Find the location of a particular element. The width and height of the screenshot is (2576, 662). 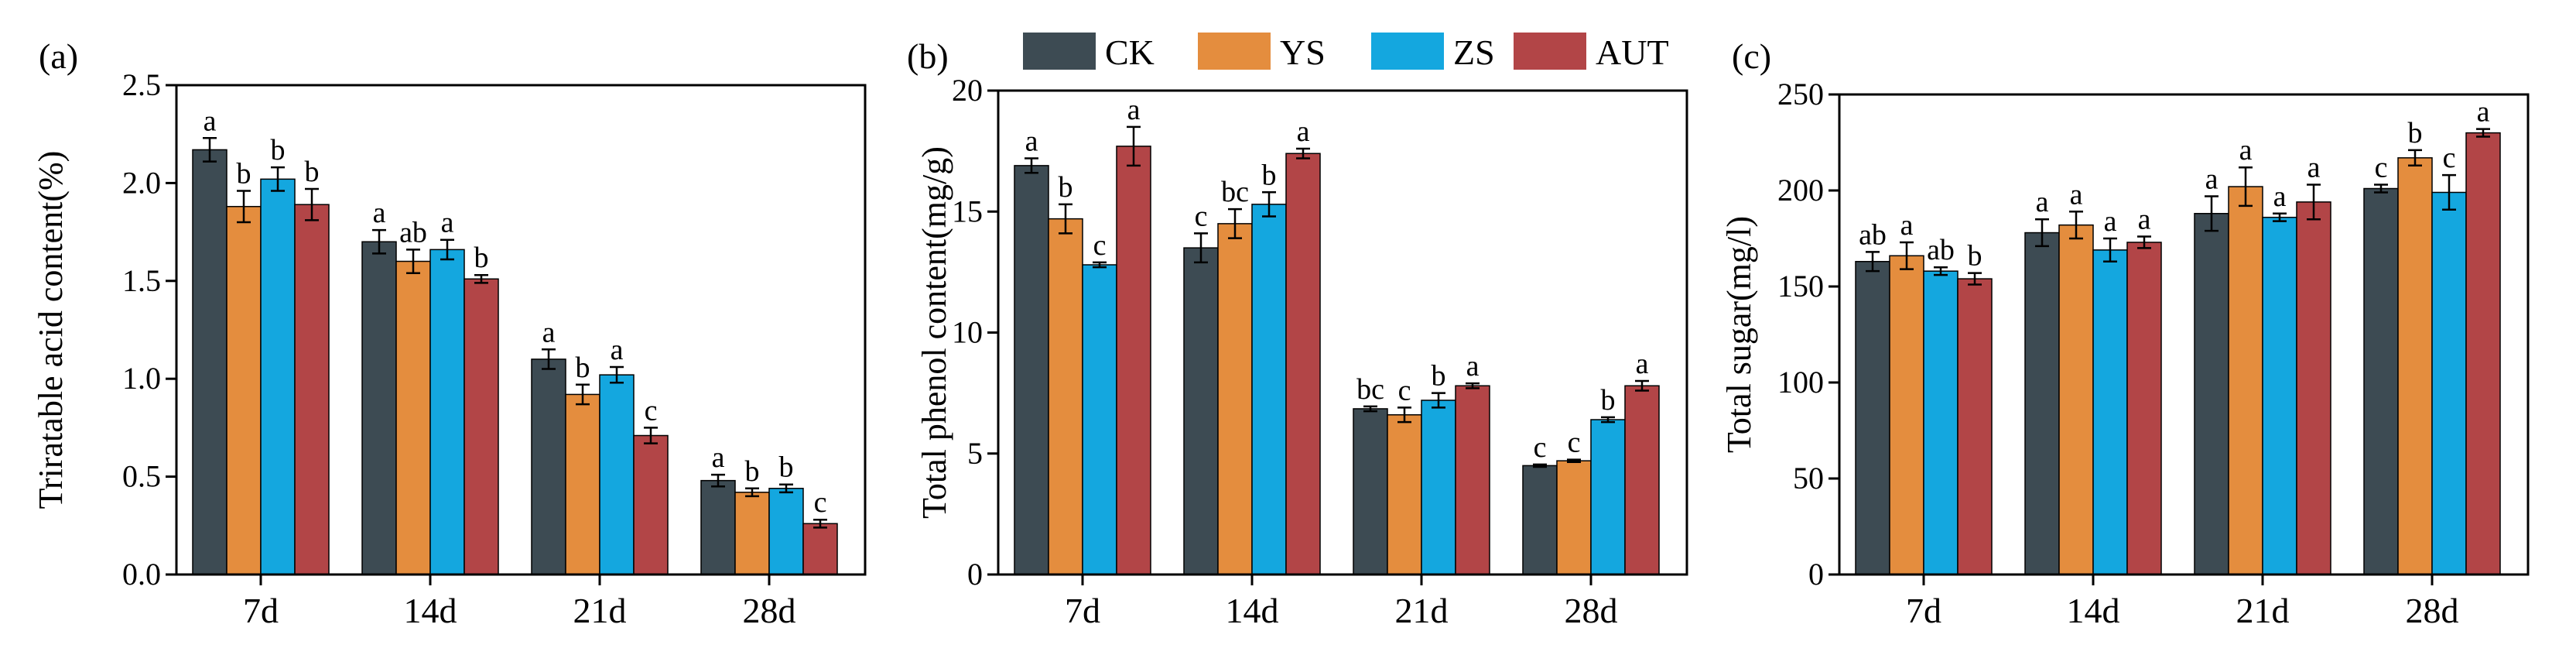

y-axis-label: Triratable acid content(%) is located at coordinates (51, 330).